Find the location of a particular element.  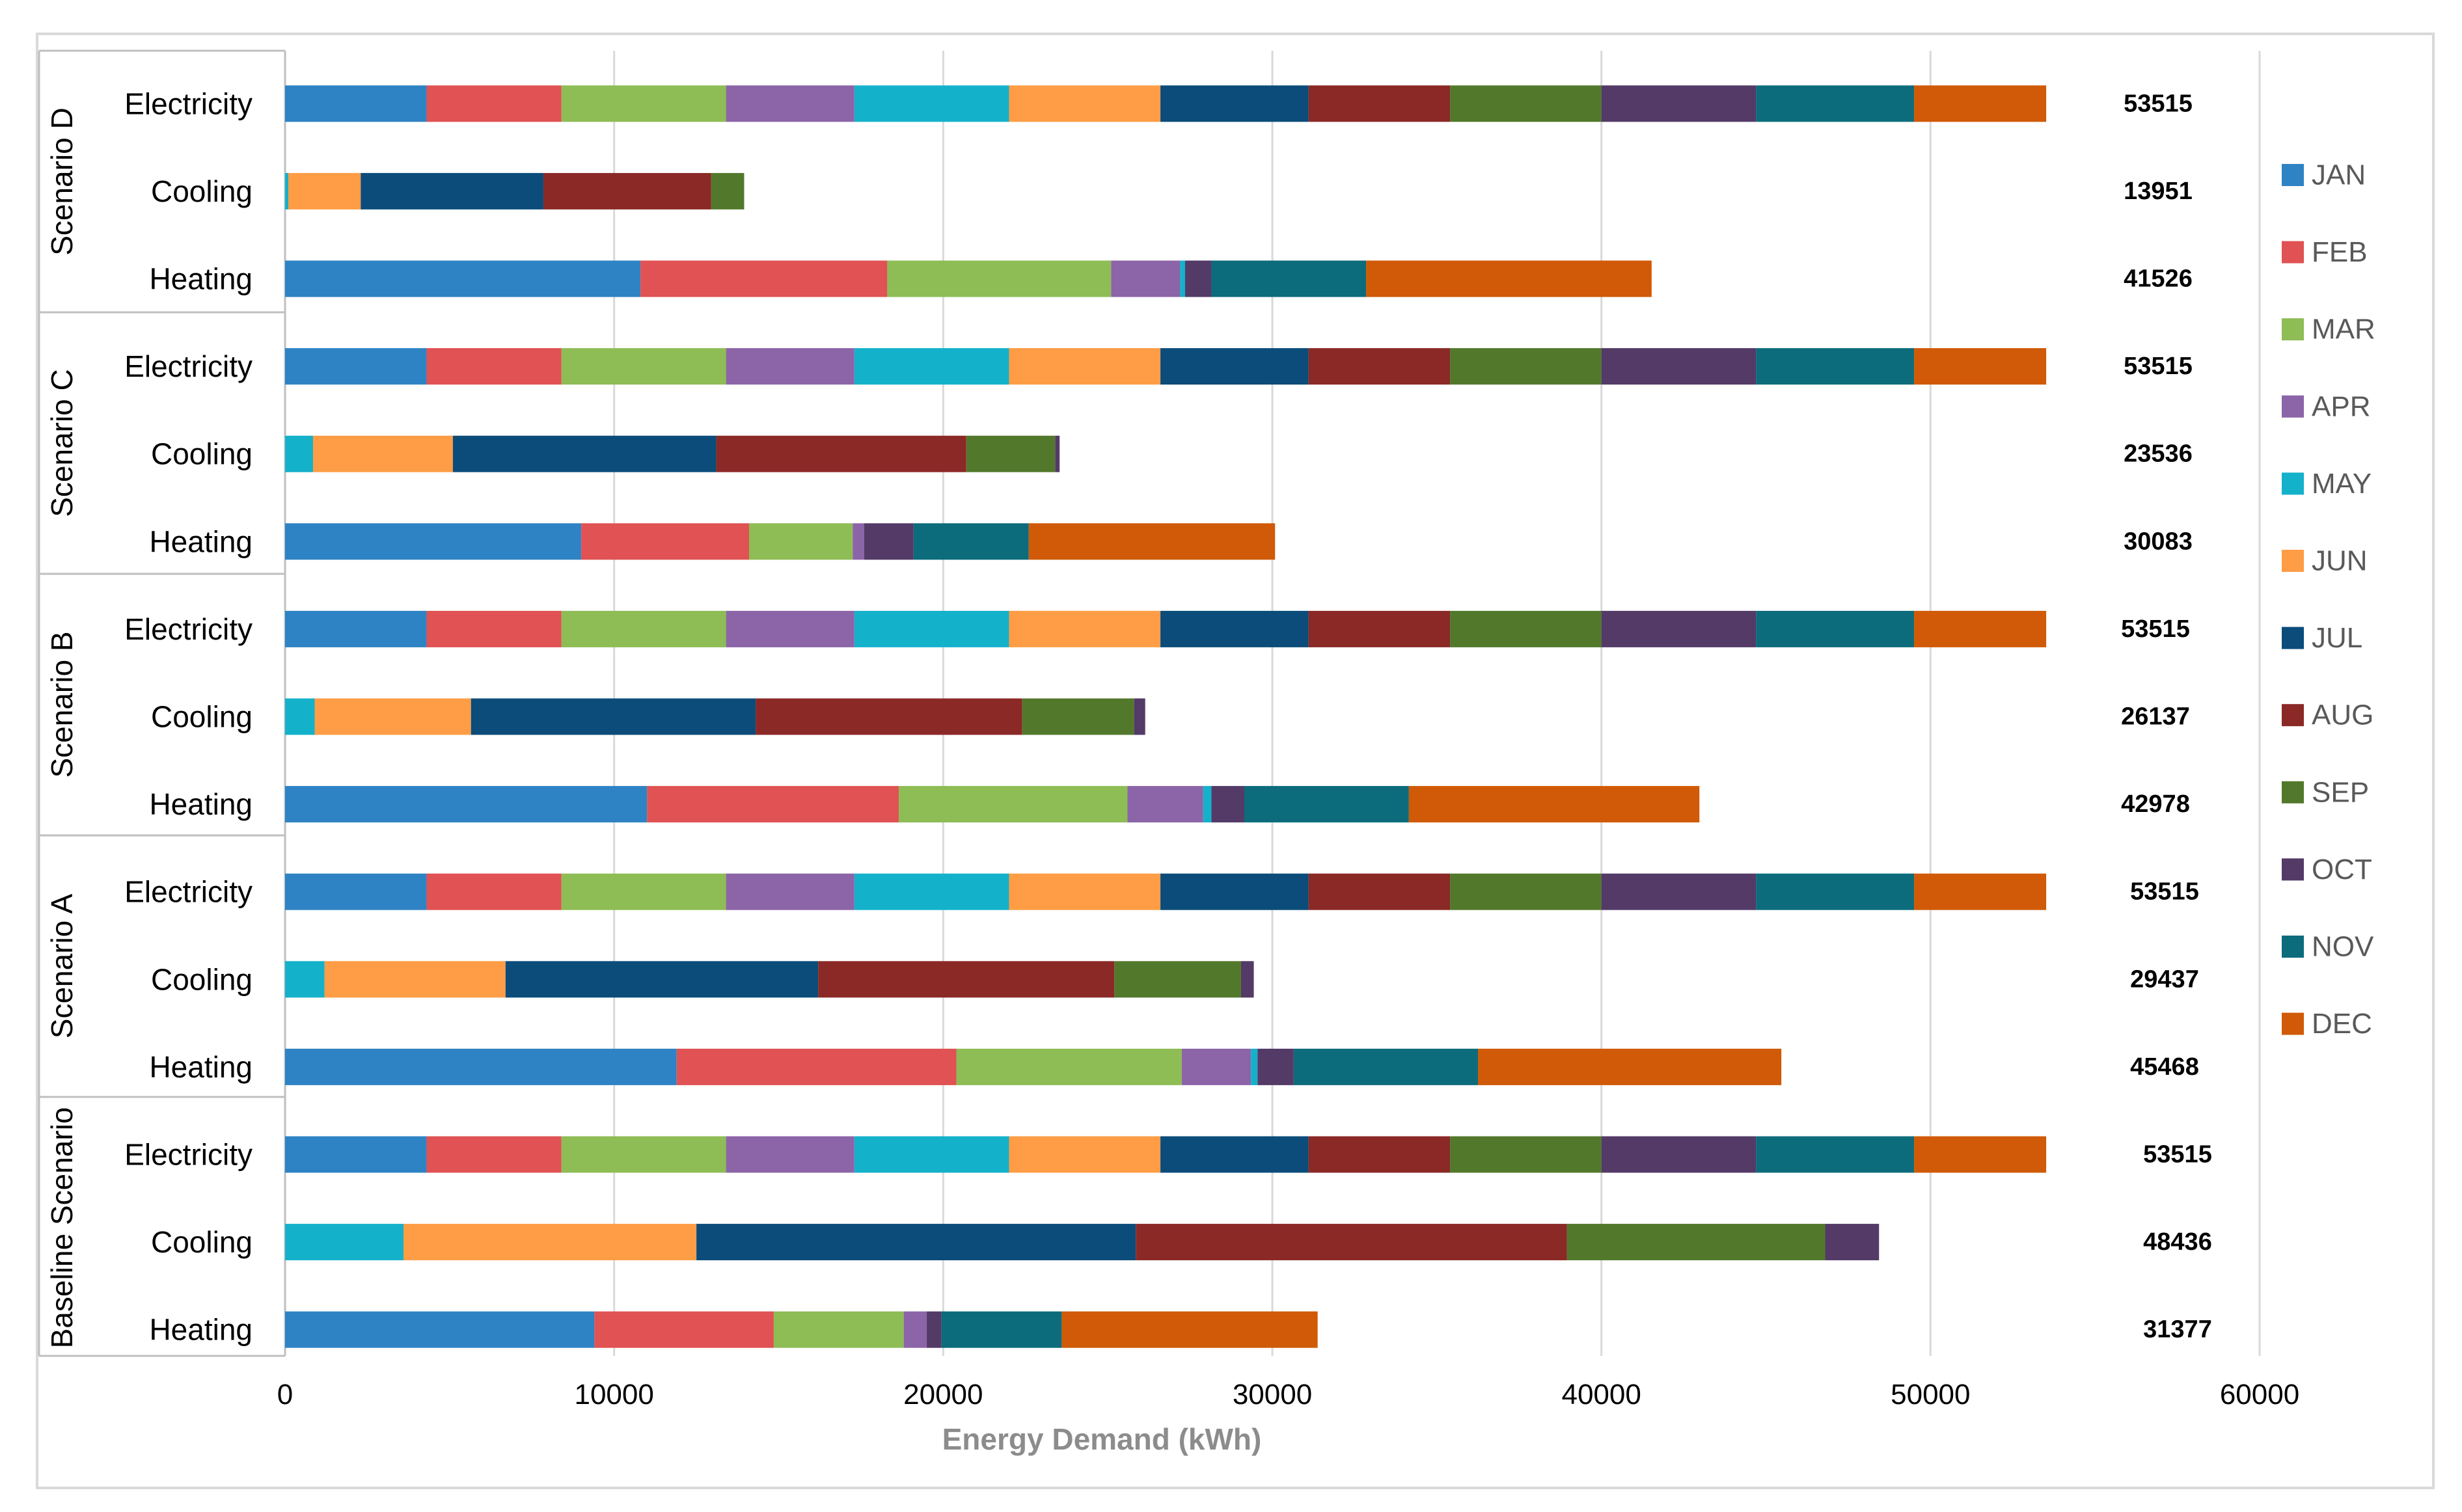

legend-label: MAR is located at coordinates (2343, 329).